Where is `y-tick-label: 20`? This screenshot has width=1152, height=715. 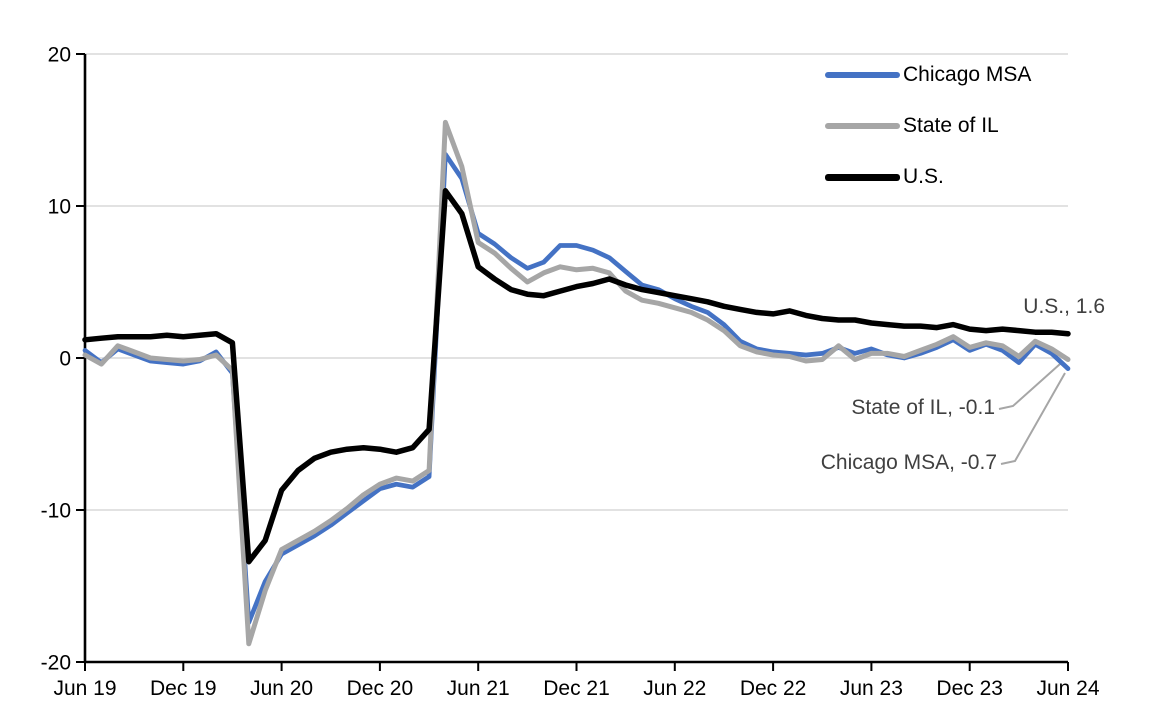
y-tick-label: 20 is located at coordinates (59, 55).